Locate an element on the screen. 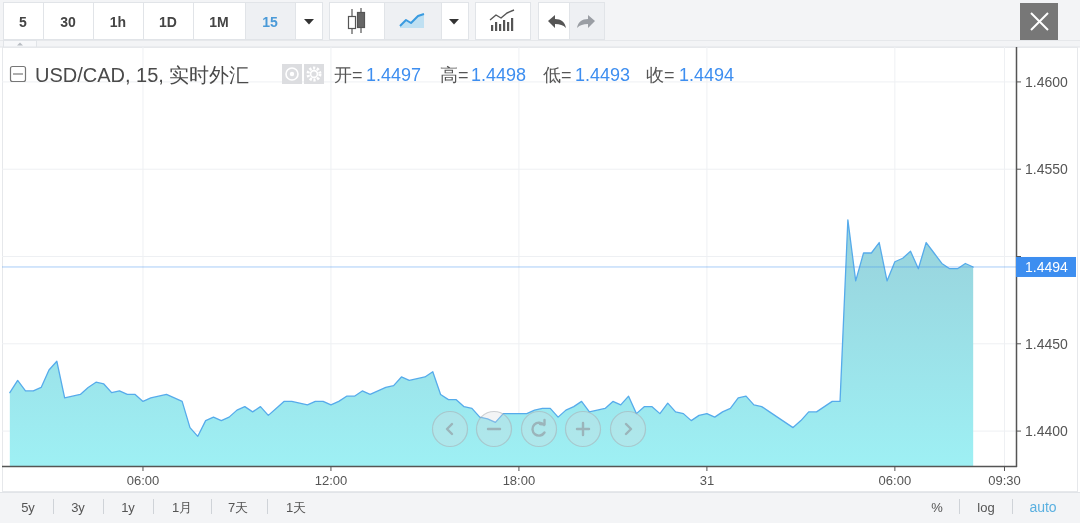  x-tick-label: 18:00 is located at coordinates (519, 480).